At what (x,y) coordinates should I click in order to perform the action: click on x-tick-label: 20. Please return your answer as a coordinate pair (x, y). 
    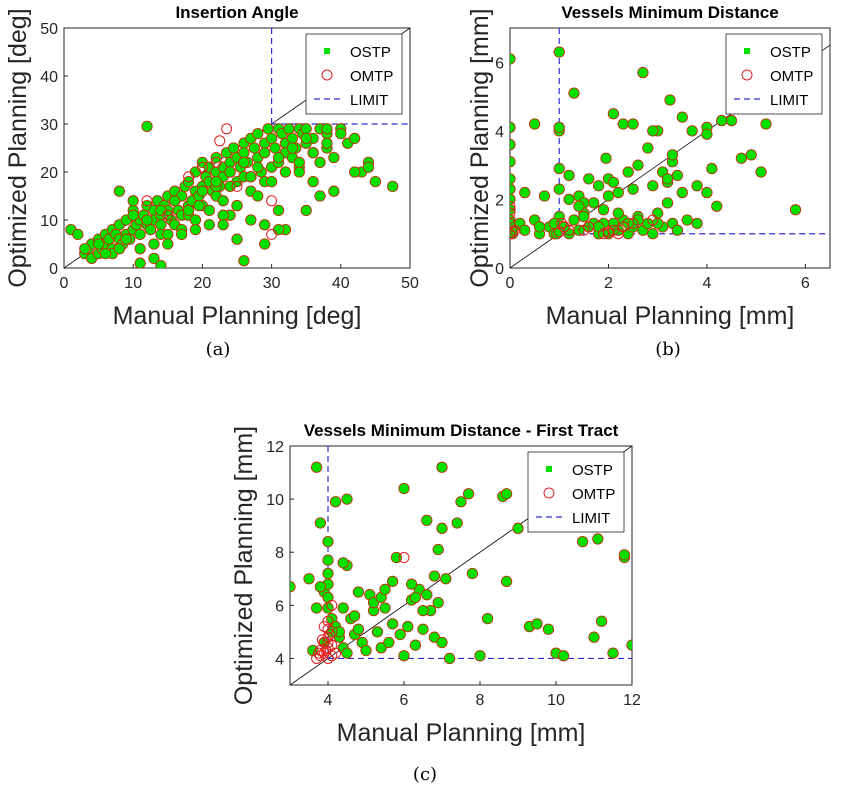
    Looking at the image, I should click on (203, 283).